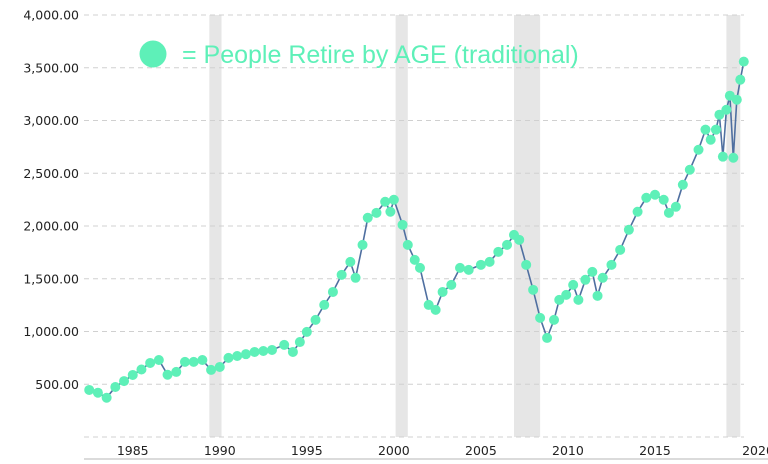 The image size is (768, 464). What do you see at coordinates (442, 450) in the screenshot?
I see `x-axis-ticks: 1985 1990 1995 2000 2005 2010 2015 2020` at bounding box center [442, 450].